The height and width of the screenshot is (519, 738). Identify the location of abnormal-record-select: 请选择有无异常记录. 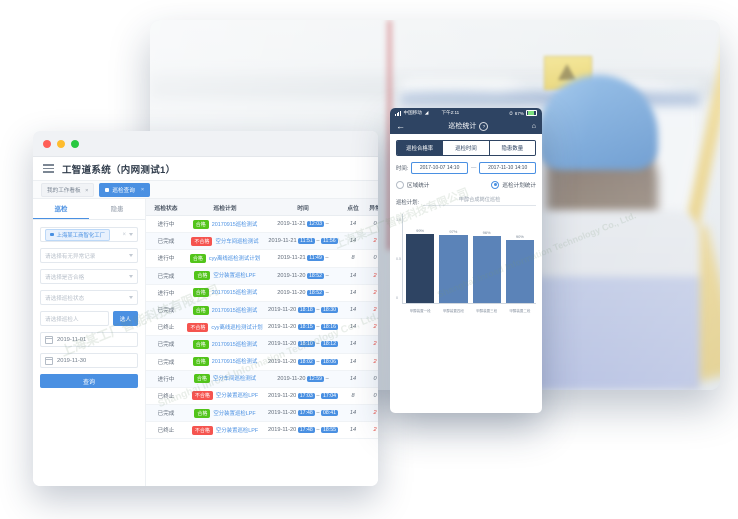
(89, 255).